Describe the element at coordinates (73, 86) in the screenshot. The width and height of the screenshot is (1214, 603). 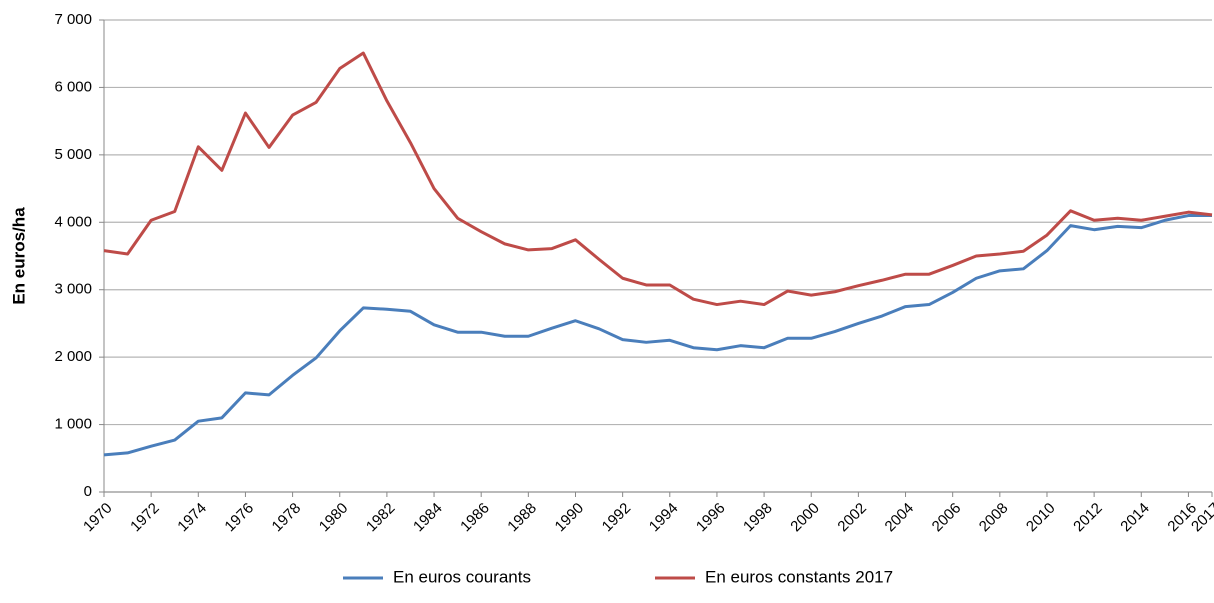
I see `y-tick-label: 6 000` at that location.